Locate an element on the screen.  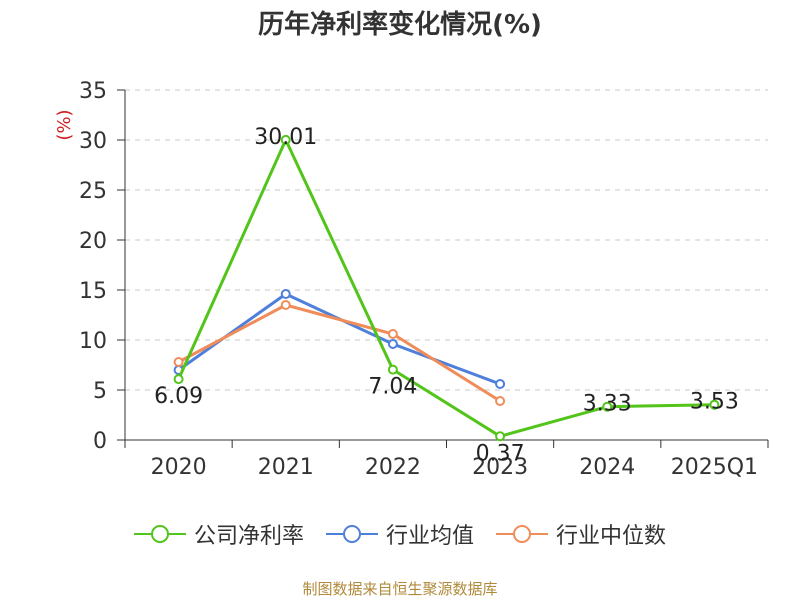
legend-item-industry-mean: 行业均值 is located at coordinates (399, 534).